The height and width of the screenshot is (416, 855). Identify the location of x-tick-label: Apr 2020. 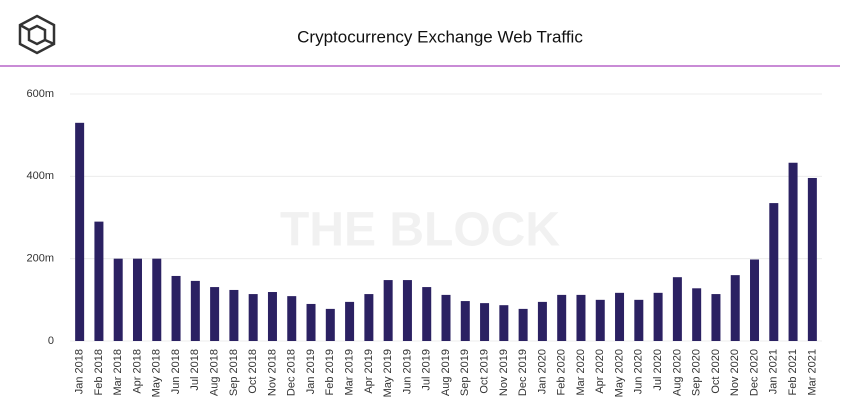
(600, 371).